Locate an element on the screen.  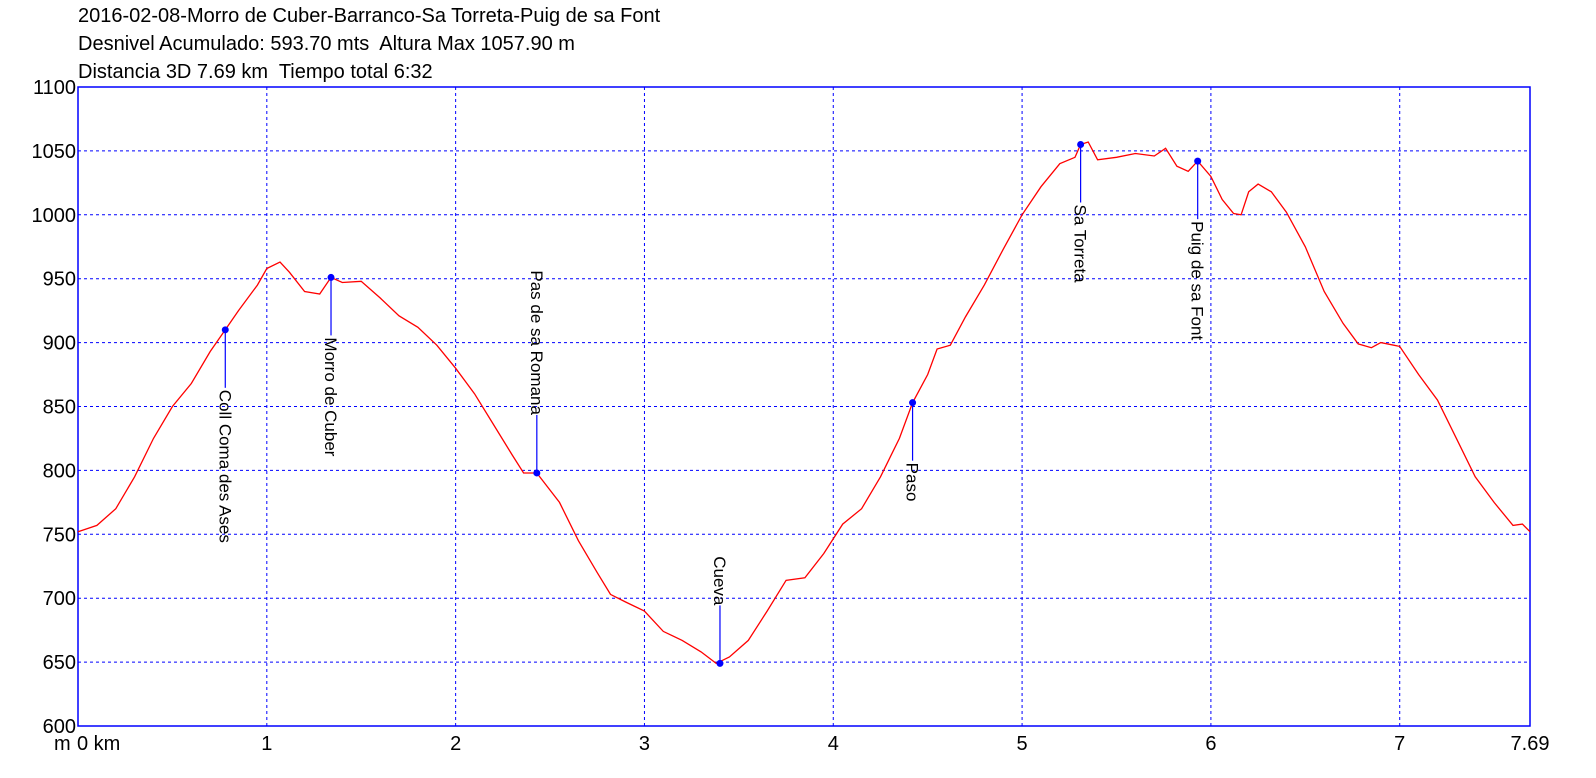
x-tick-label: 7.69 is located at coordinates (1530, 744).